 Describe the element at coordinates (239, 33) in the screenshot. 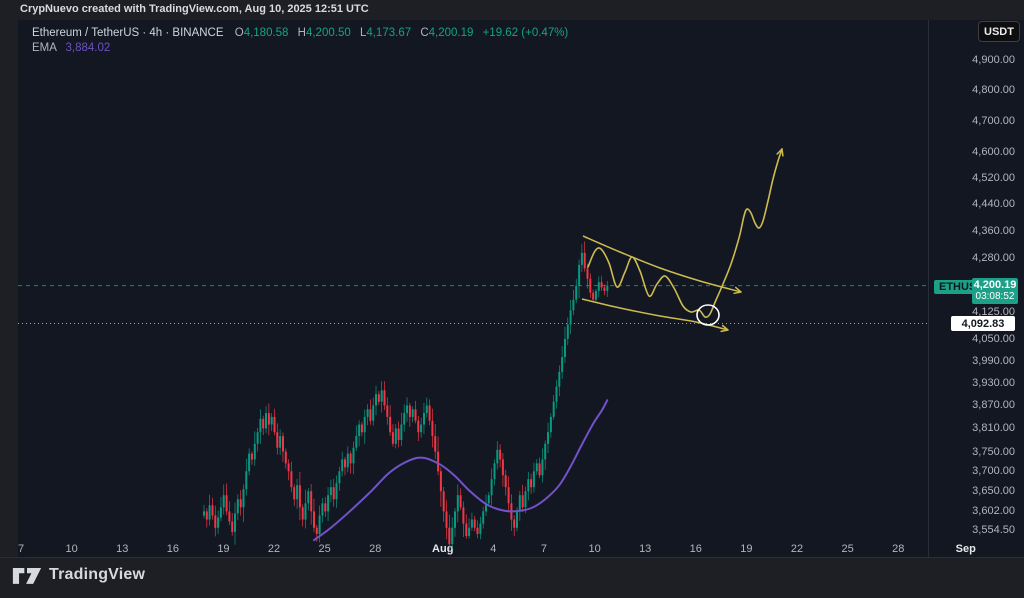

I see `ohlc-open-label: O` at that location.